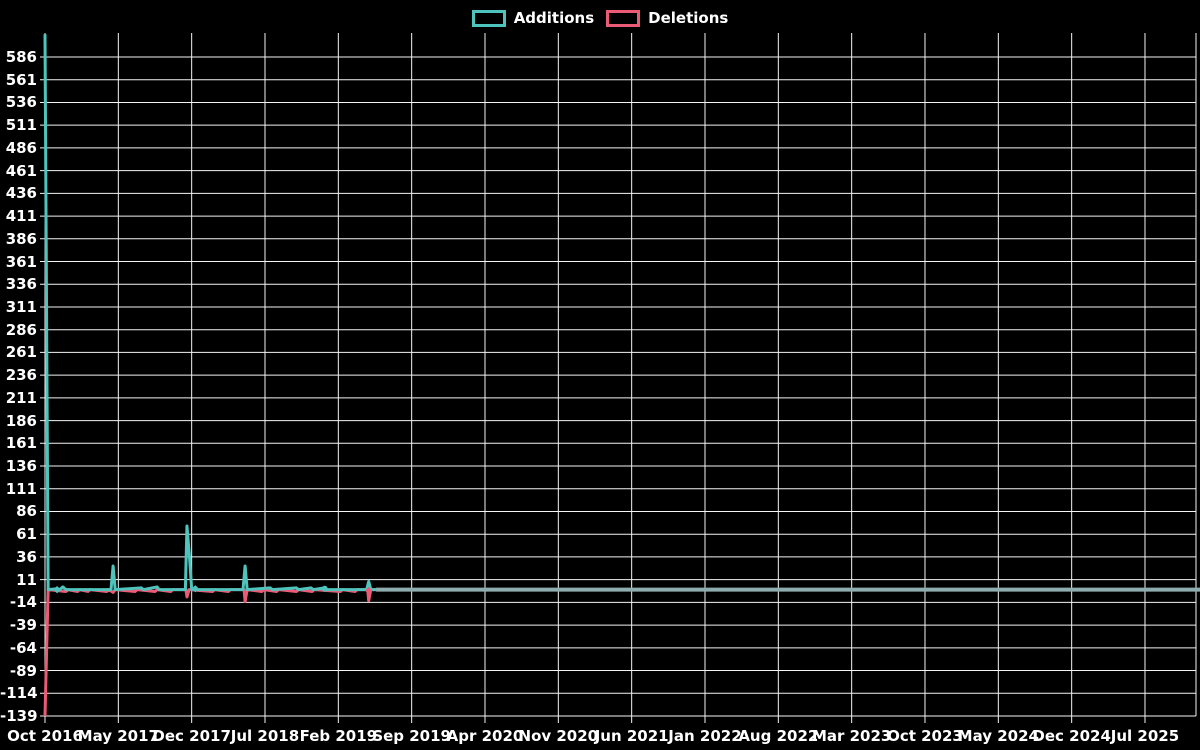  What do you see at coordinates (19, 693) in the screenshot?
I see `y-tick-label: -114` at bounding box center [19, 693].